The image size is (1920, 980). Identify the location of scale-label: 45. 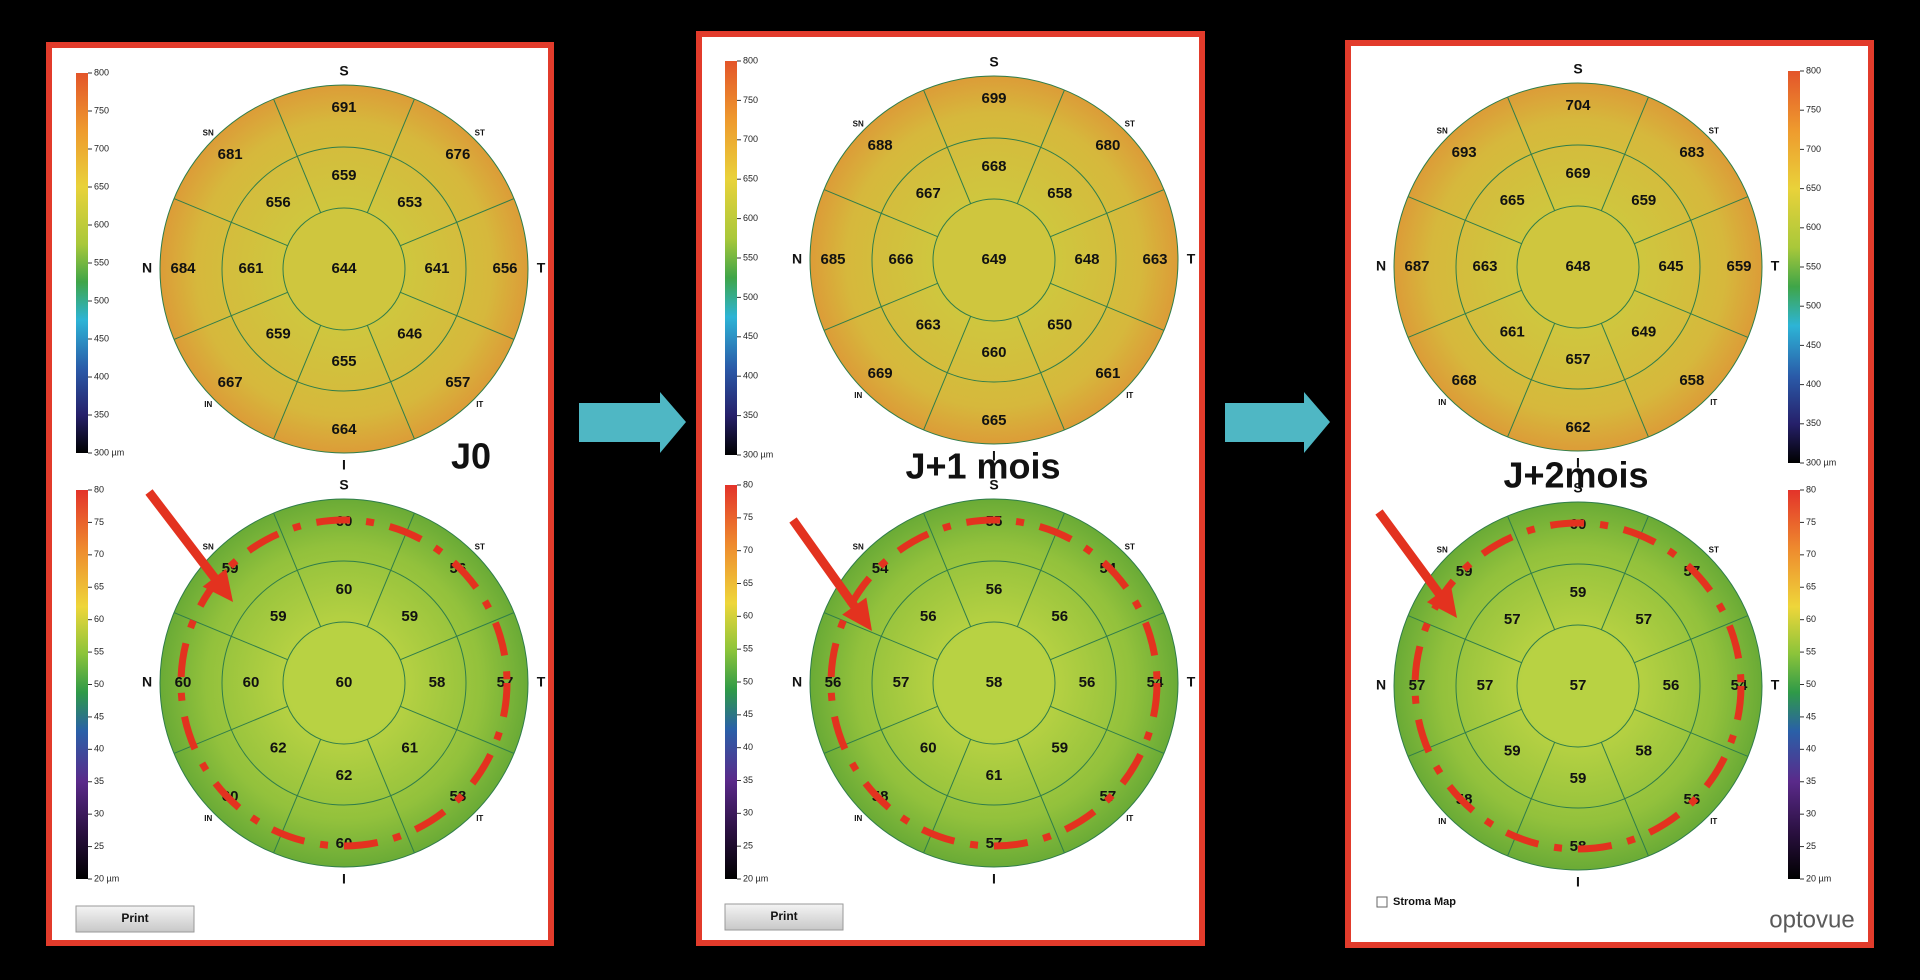
(99, 716).